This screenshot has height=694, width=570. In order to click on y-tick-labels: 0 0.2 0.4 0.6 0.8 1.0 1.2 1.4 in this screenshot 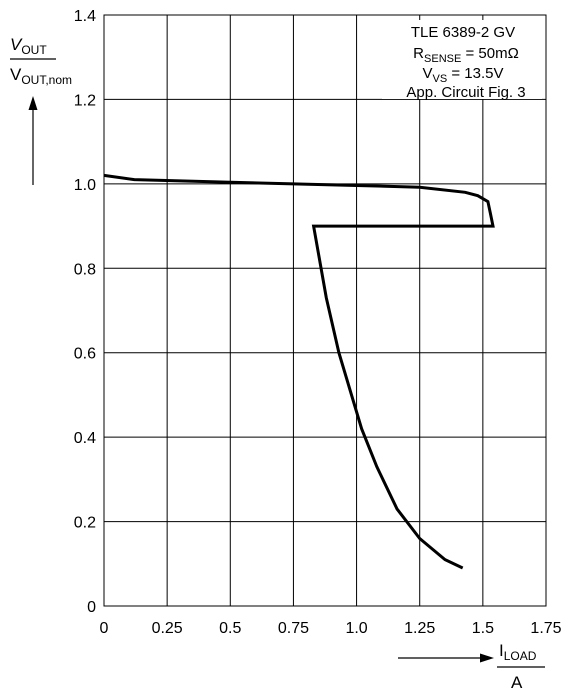, I will do `click(85, 312)`.